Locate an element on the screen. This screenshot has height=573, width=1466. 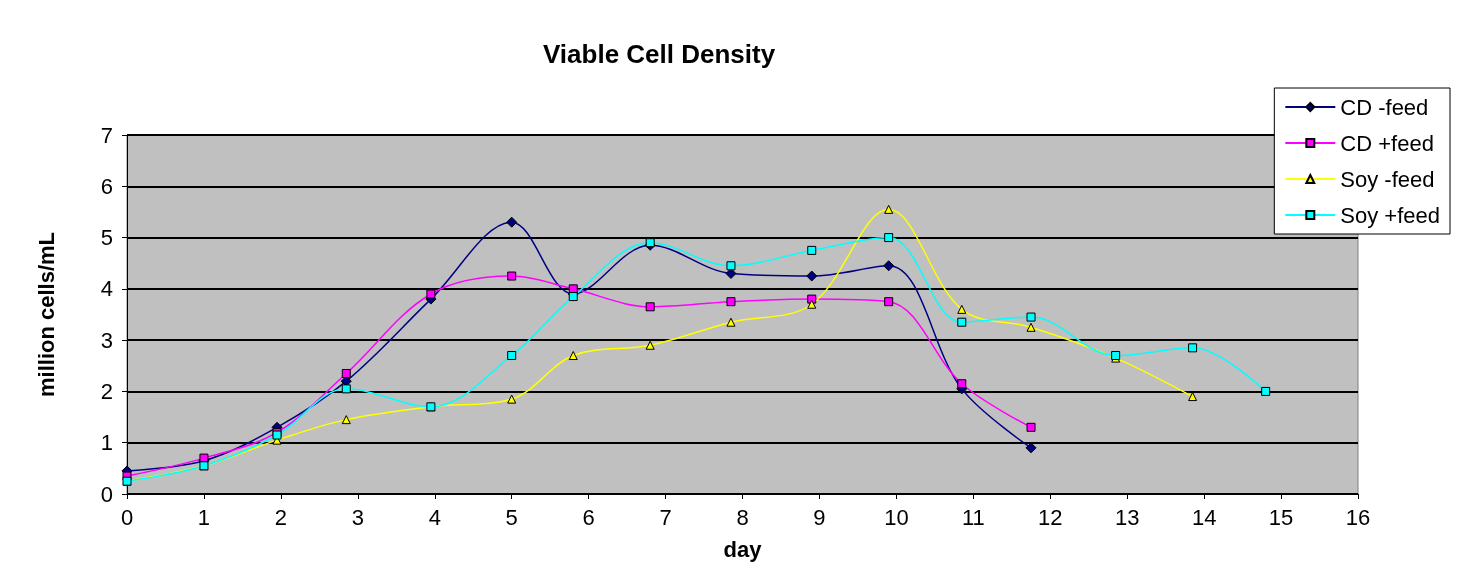
x-tick-label: 9 is located at coordinates (819, 517).